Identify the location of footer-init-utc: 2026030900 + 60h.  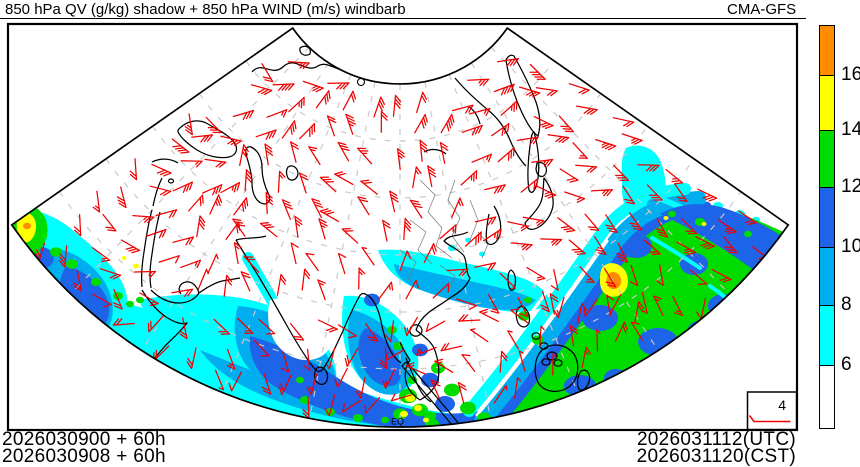
(84, 439).